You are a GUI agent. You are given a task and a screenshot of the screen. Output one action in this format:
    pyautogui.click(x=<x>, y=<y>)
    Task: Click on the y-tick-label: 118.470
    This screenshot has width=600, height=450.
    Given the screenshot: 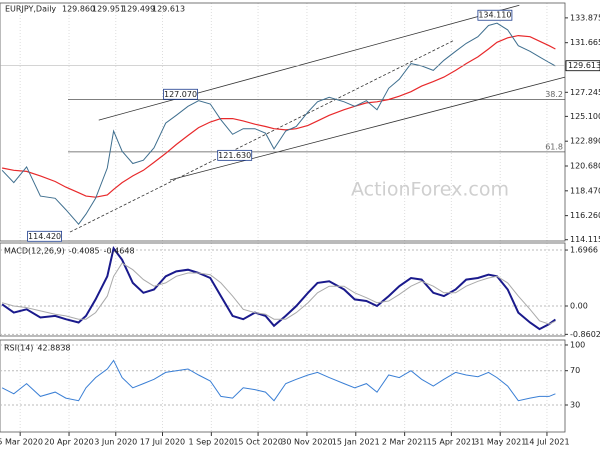 What is the action you would take?
    pyautogui.click(x=585, y=190)
    